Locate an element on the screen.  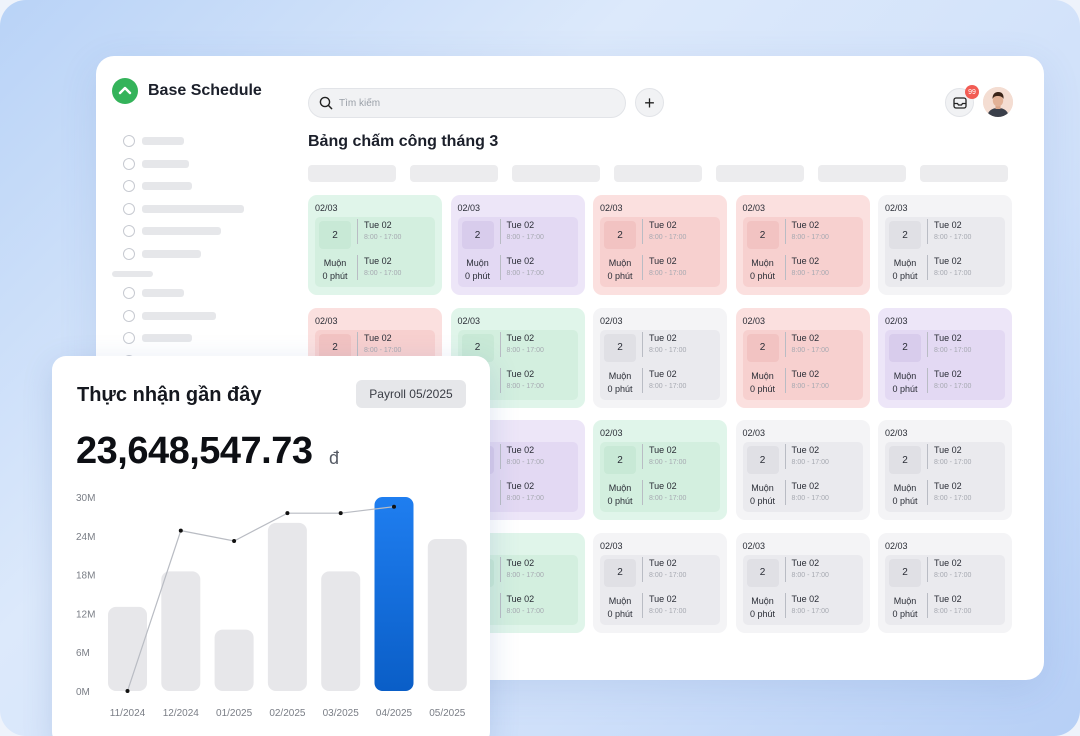
search-bar is located at coordinates (467, 103).